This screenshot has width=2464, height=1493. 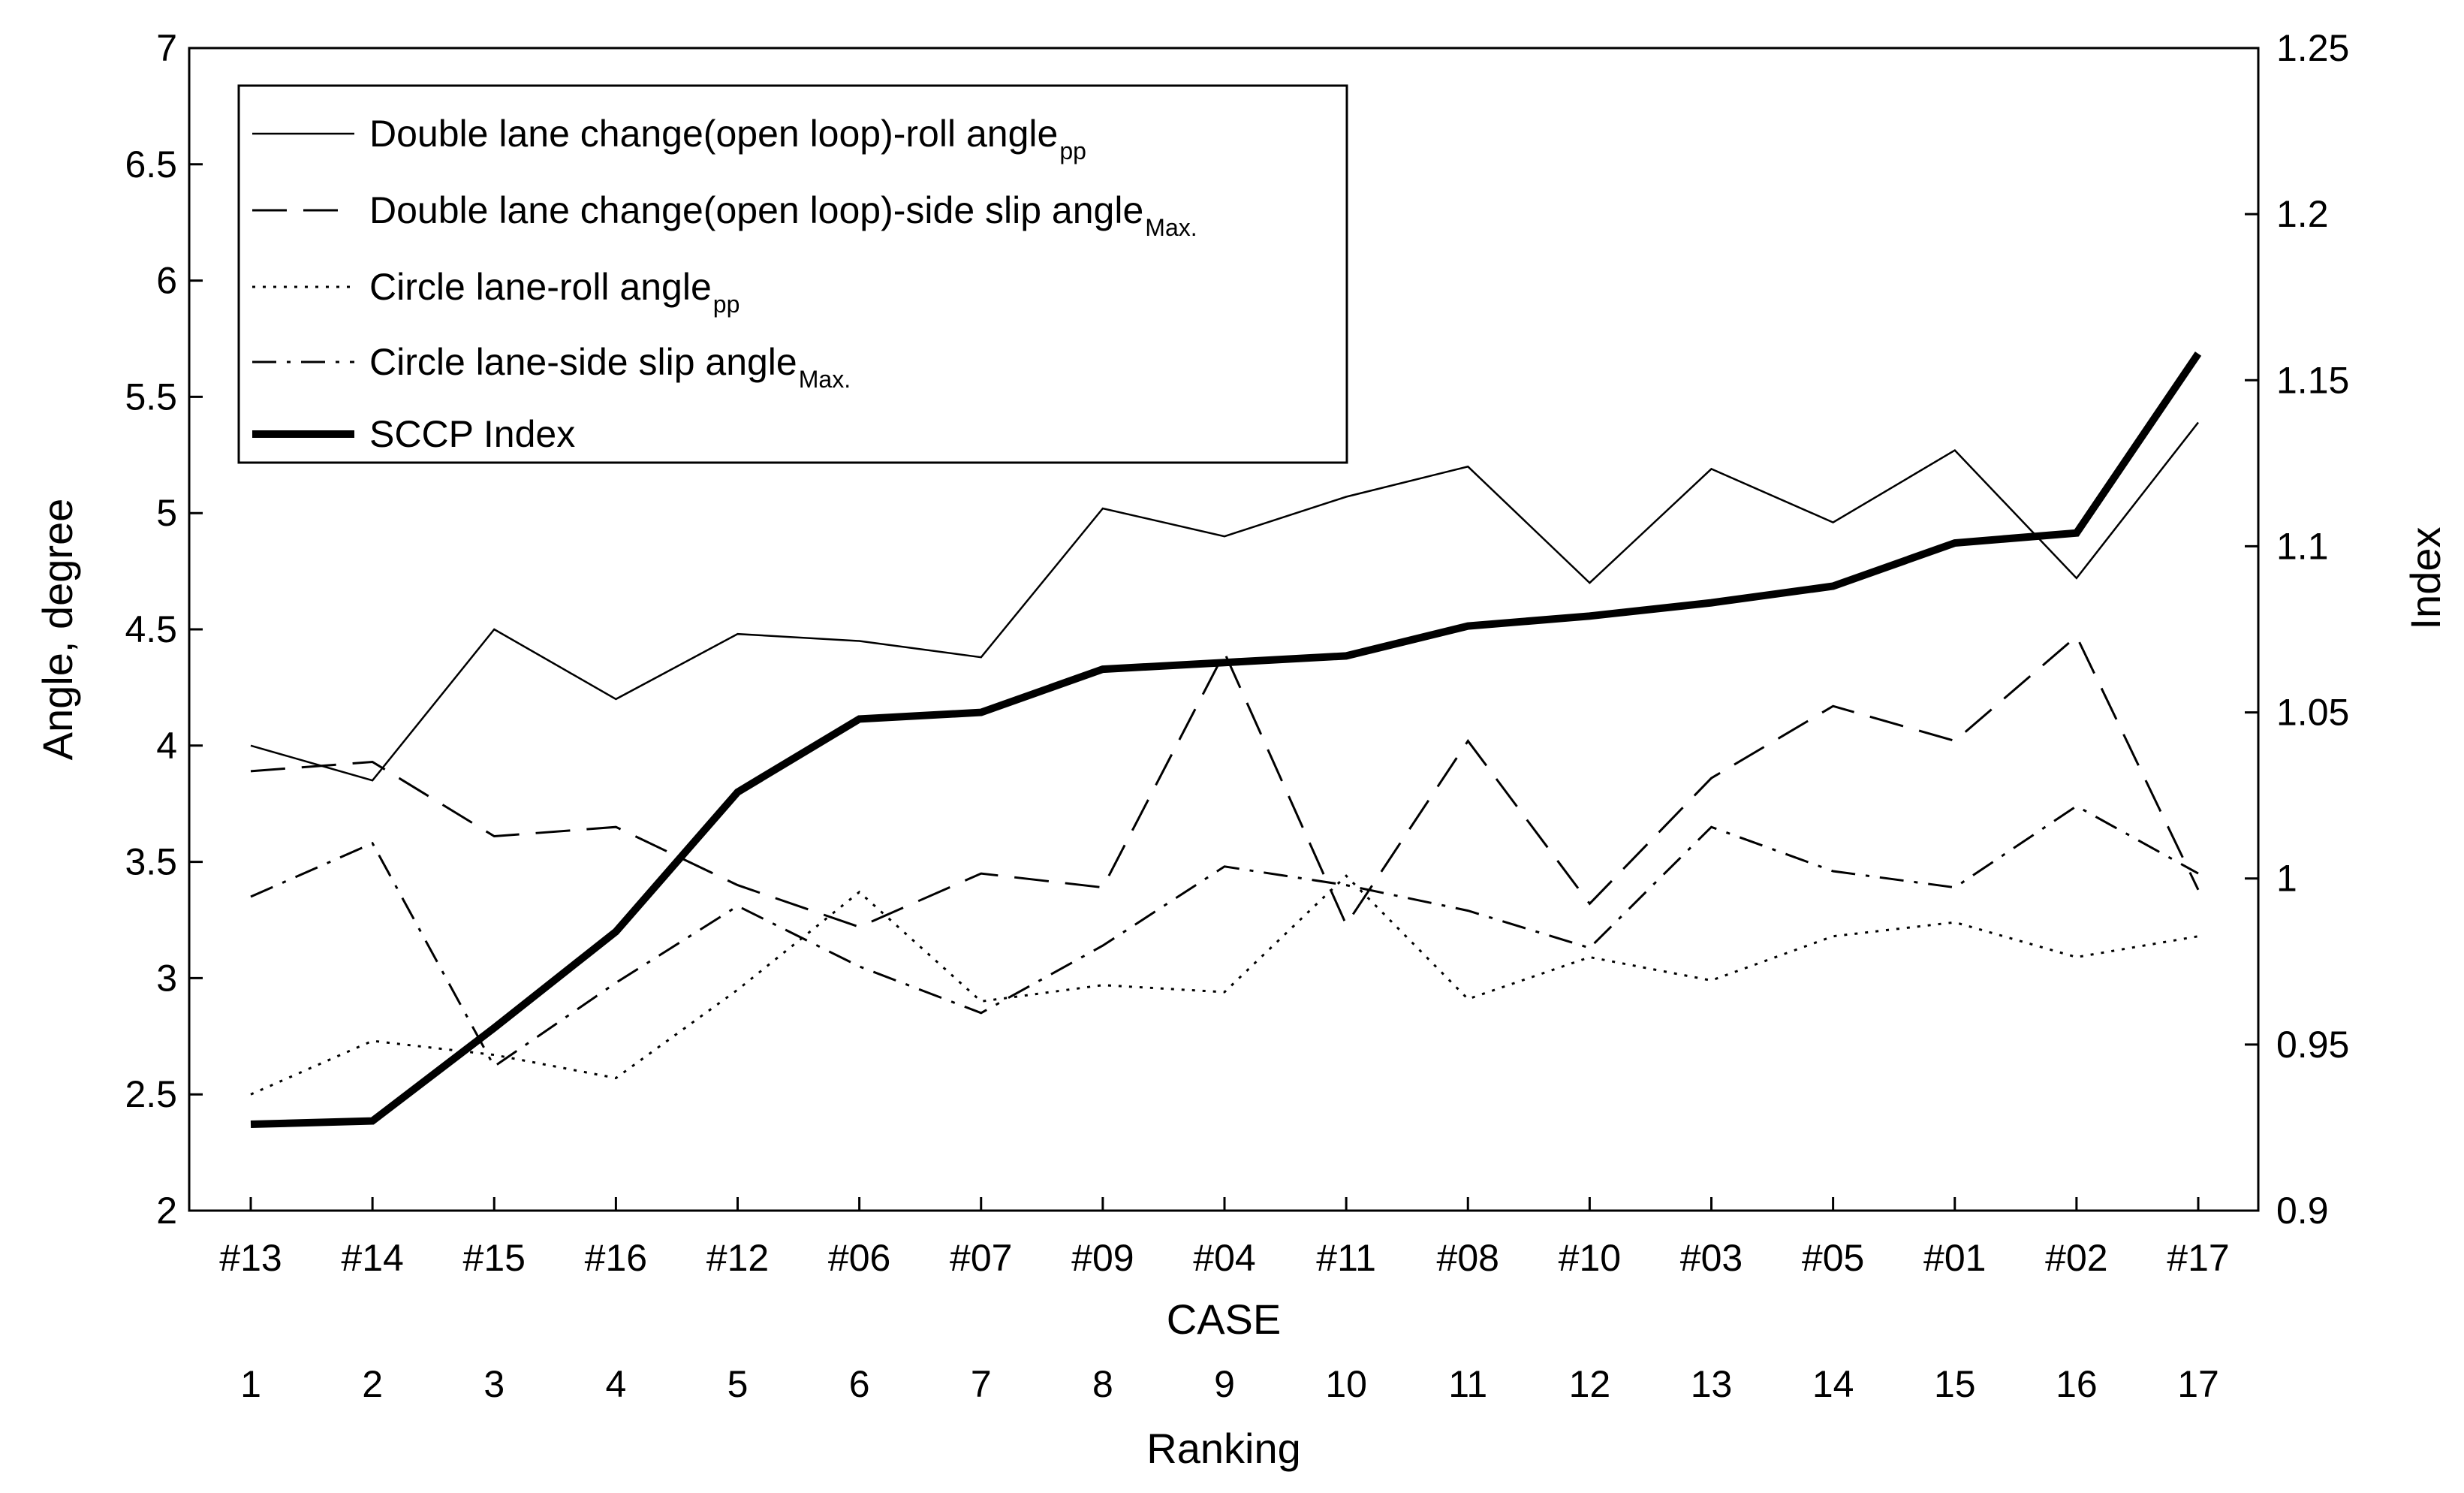 What do you see at coordinates (166, 48) in the screenshot?
I see `y-tick-label: 7` at bounding box center [166, 48].